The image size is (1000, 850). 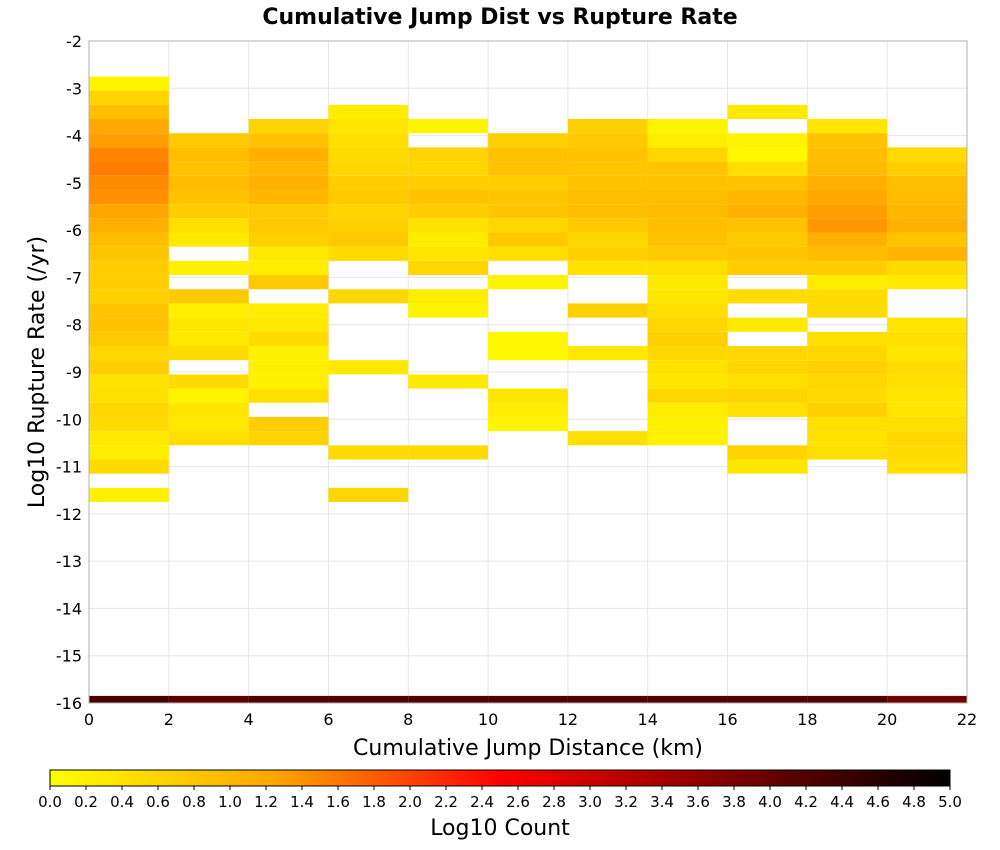 I want to click on y-tick-label: -14, so click(x=69, y=608).